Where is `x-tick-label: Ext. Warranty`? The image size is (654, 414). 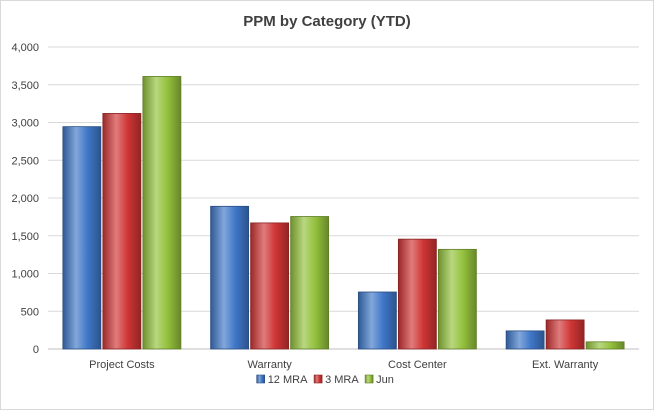 x-tick-label: Ext. Warranty is located at coordinates (565, 365).